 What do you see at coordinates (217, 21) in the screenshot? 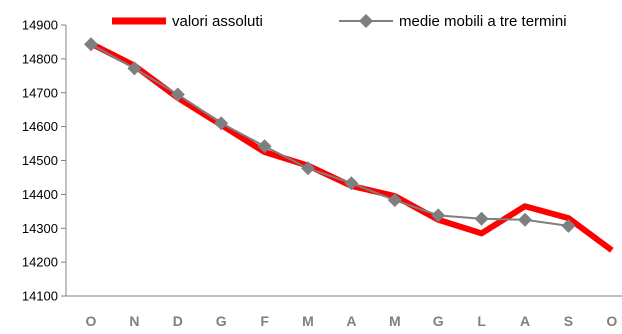
I see `legend-label-valori-assoluti: valori assoluti` at bounding box center [217, 21].